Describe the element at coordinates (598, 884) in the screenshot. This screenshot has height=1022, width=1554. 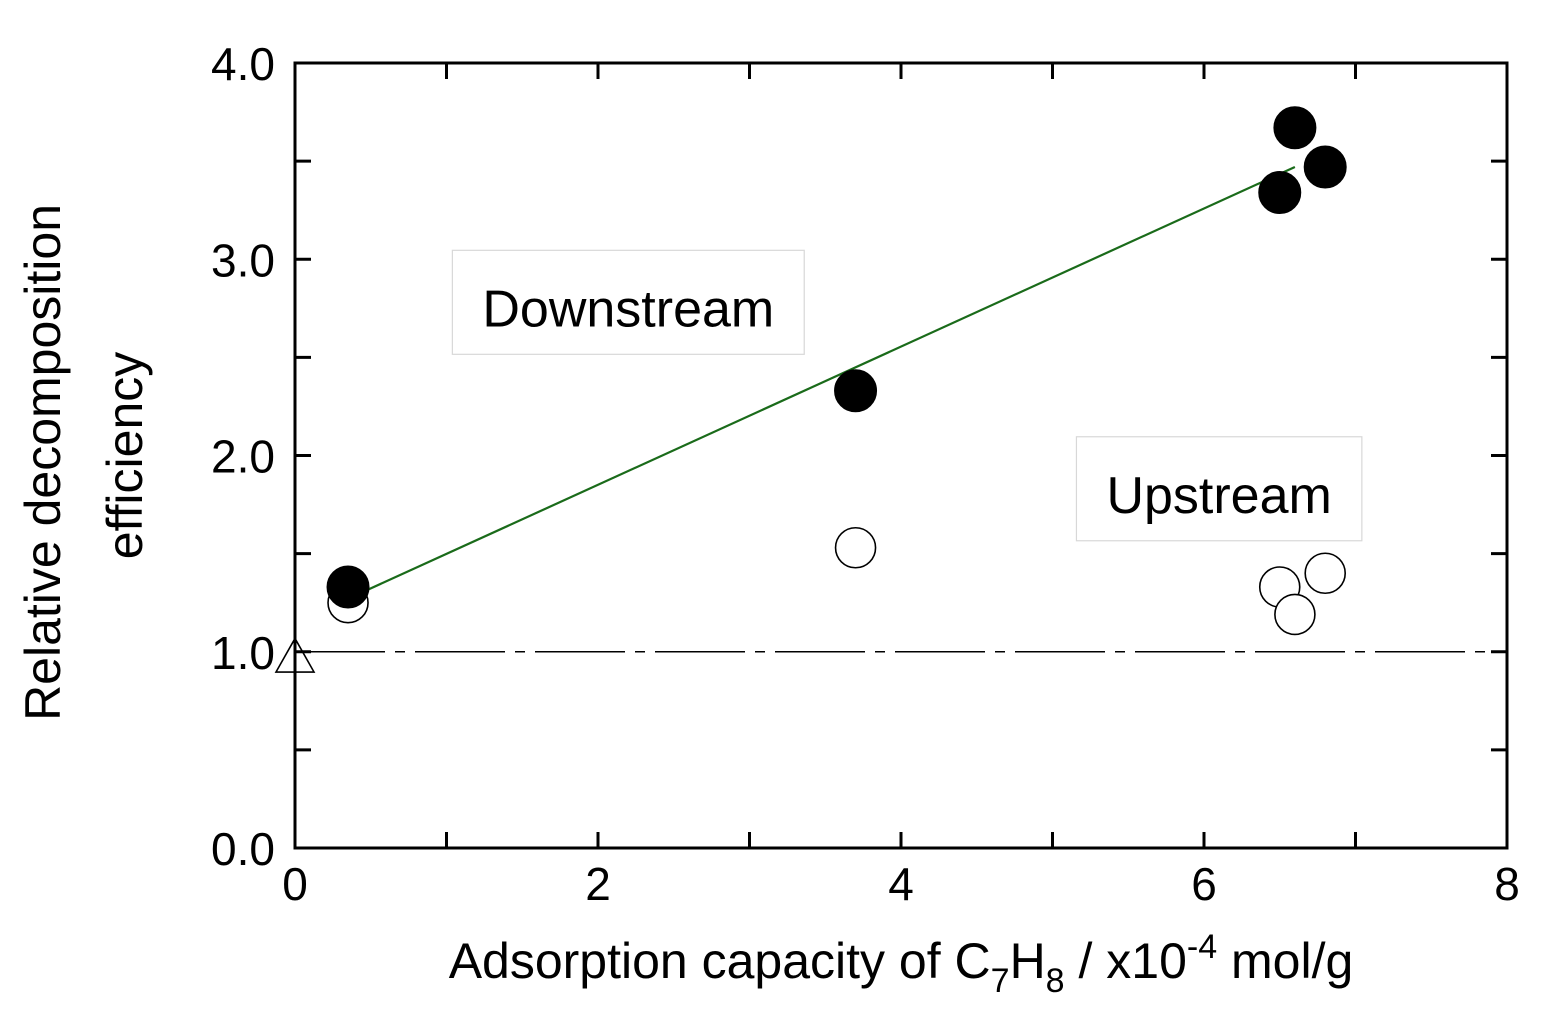
I see `x-tick-label: 2` at that location.